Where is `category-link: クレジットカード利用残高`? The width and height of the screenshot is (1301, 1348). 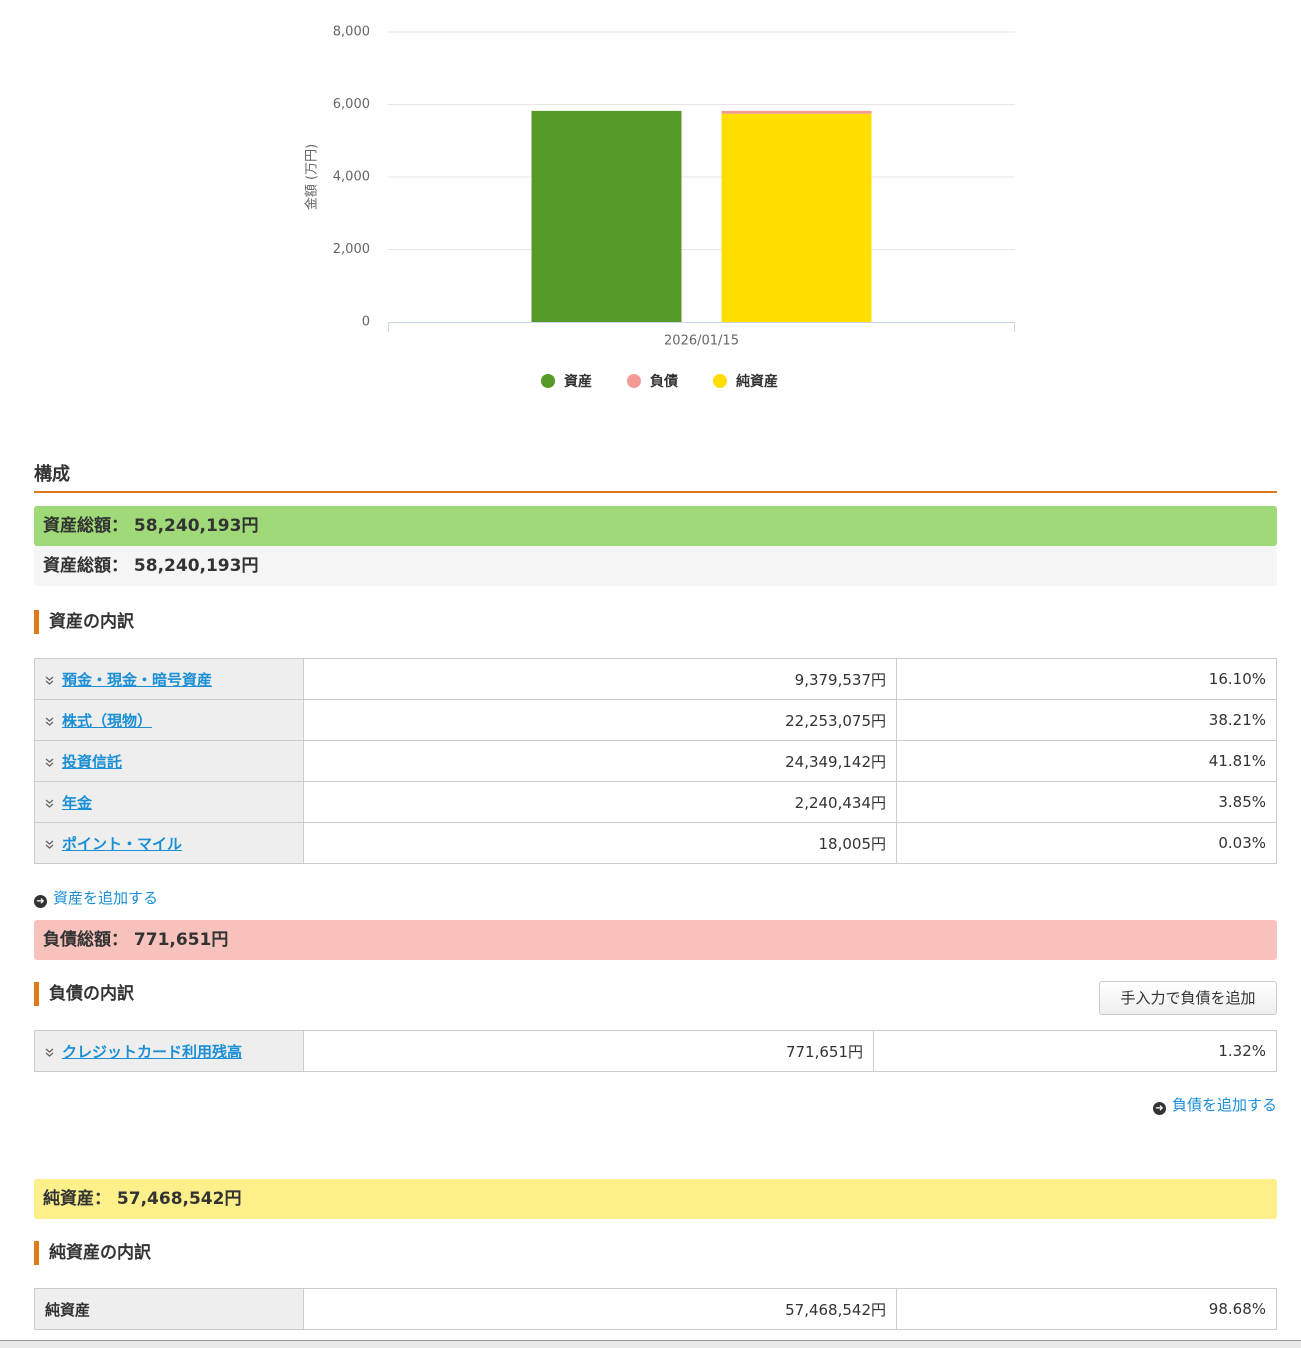 category-link: クレジットカード利用残高 is located at coordinates (152, 1051).